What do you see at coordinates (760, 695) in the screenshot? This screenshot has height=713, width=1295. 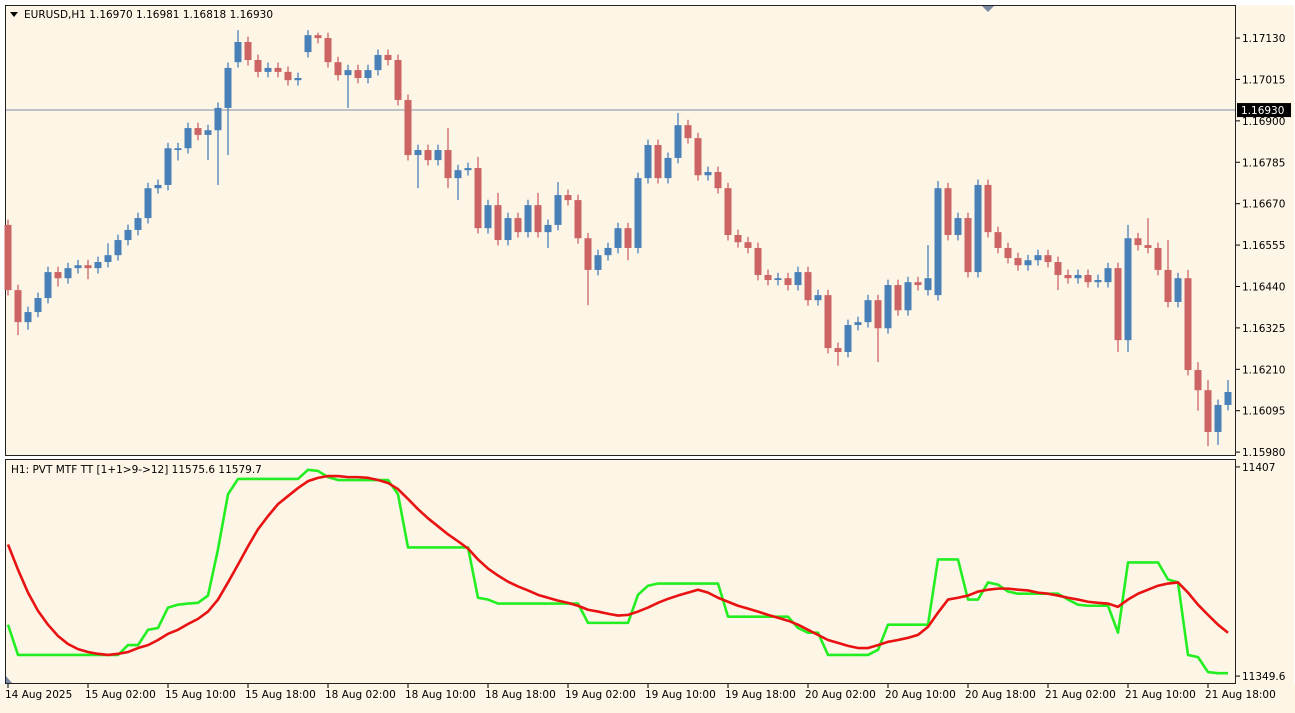 I see `x-tick-label: 19 Aug 18:00` at bounding box center [760, 695].